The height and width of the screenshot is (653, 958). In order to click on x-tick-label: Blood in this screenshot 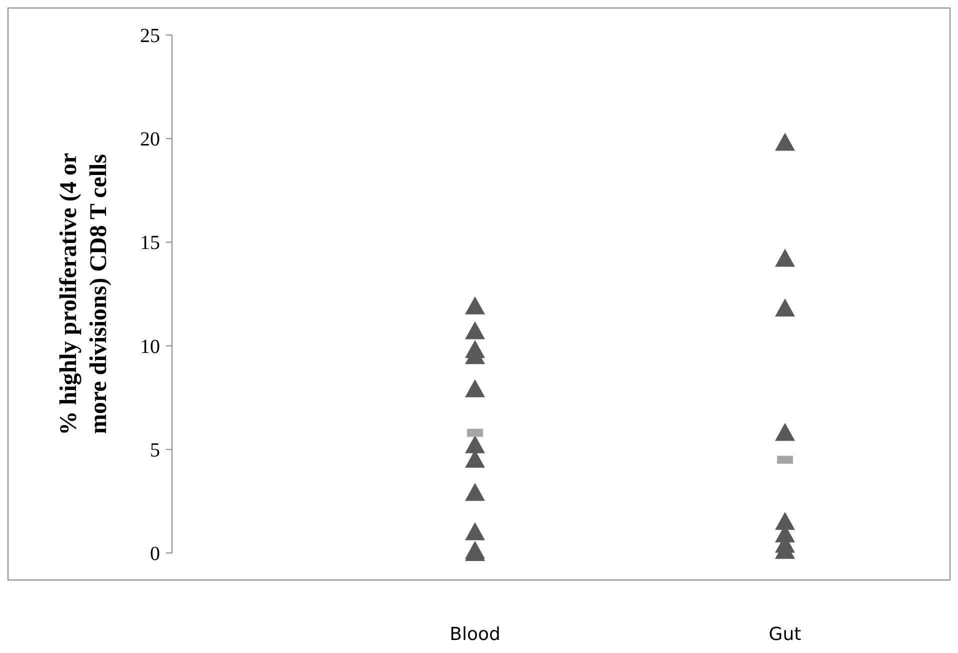, I will do `click(475, 634)`.